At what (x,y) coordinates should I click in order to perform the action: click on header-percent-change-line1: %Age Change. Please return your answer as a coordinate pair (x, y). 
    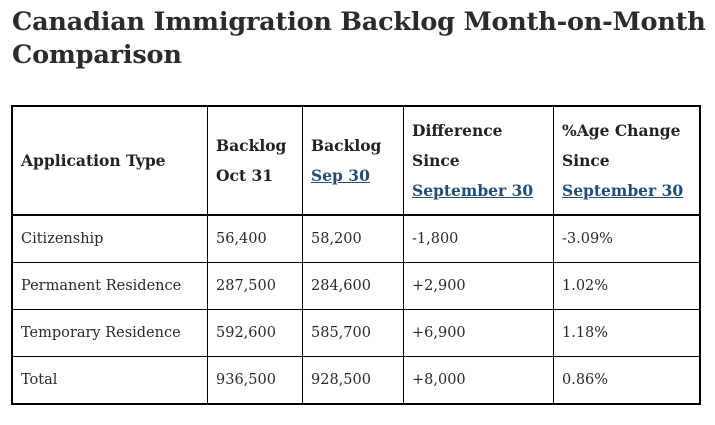
    Looking at the image, I should click on (621, 130).